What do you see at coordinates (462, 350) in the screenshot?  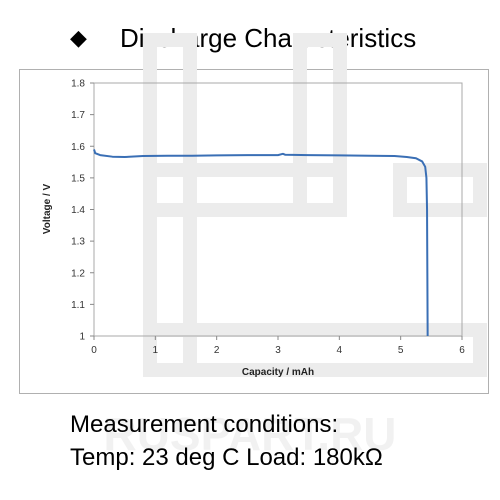 I see `x-tick-label: 6` at bounding box center [462, 350].